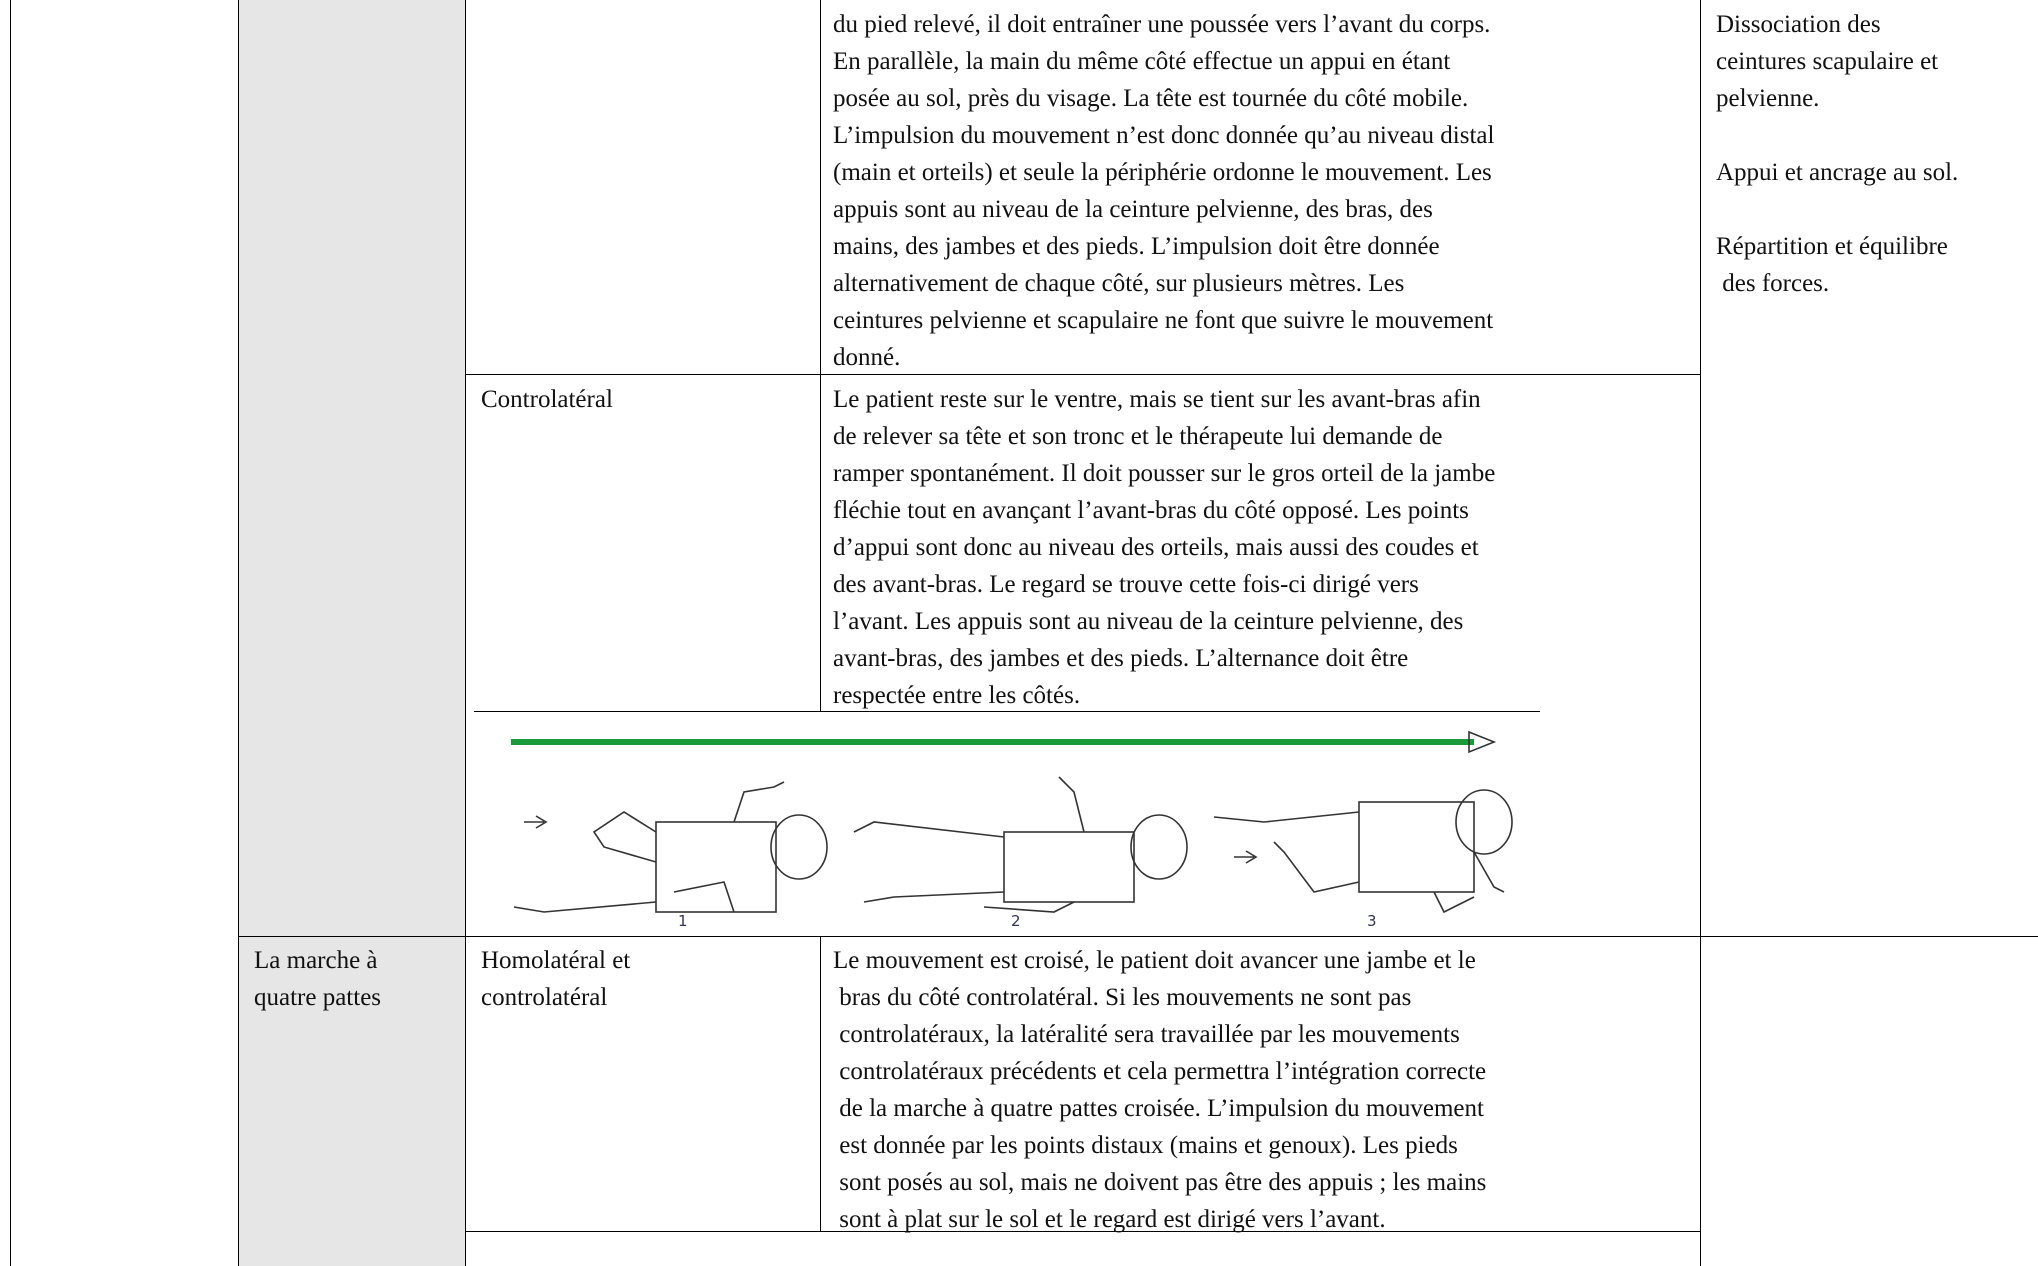 This screenshot has width=2038, height=1266. What do you see at coordinates (317, 979) in the screenshot?
I see `stage: La marche à quatre pattes` at bounding box center [317, 979].